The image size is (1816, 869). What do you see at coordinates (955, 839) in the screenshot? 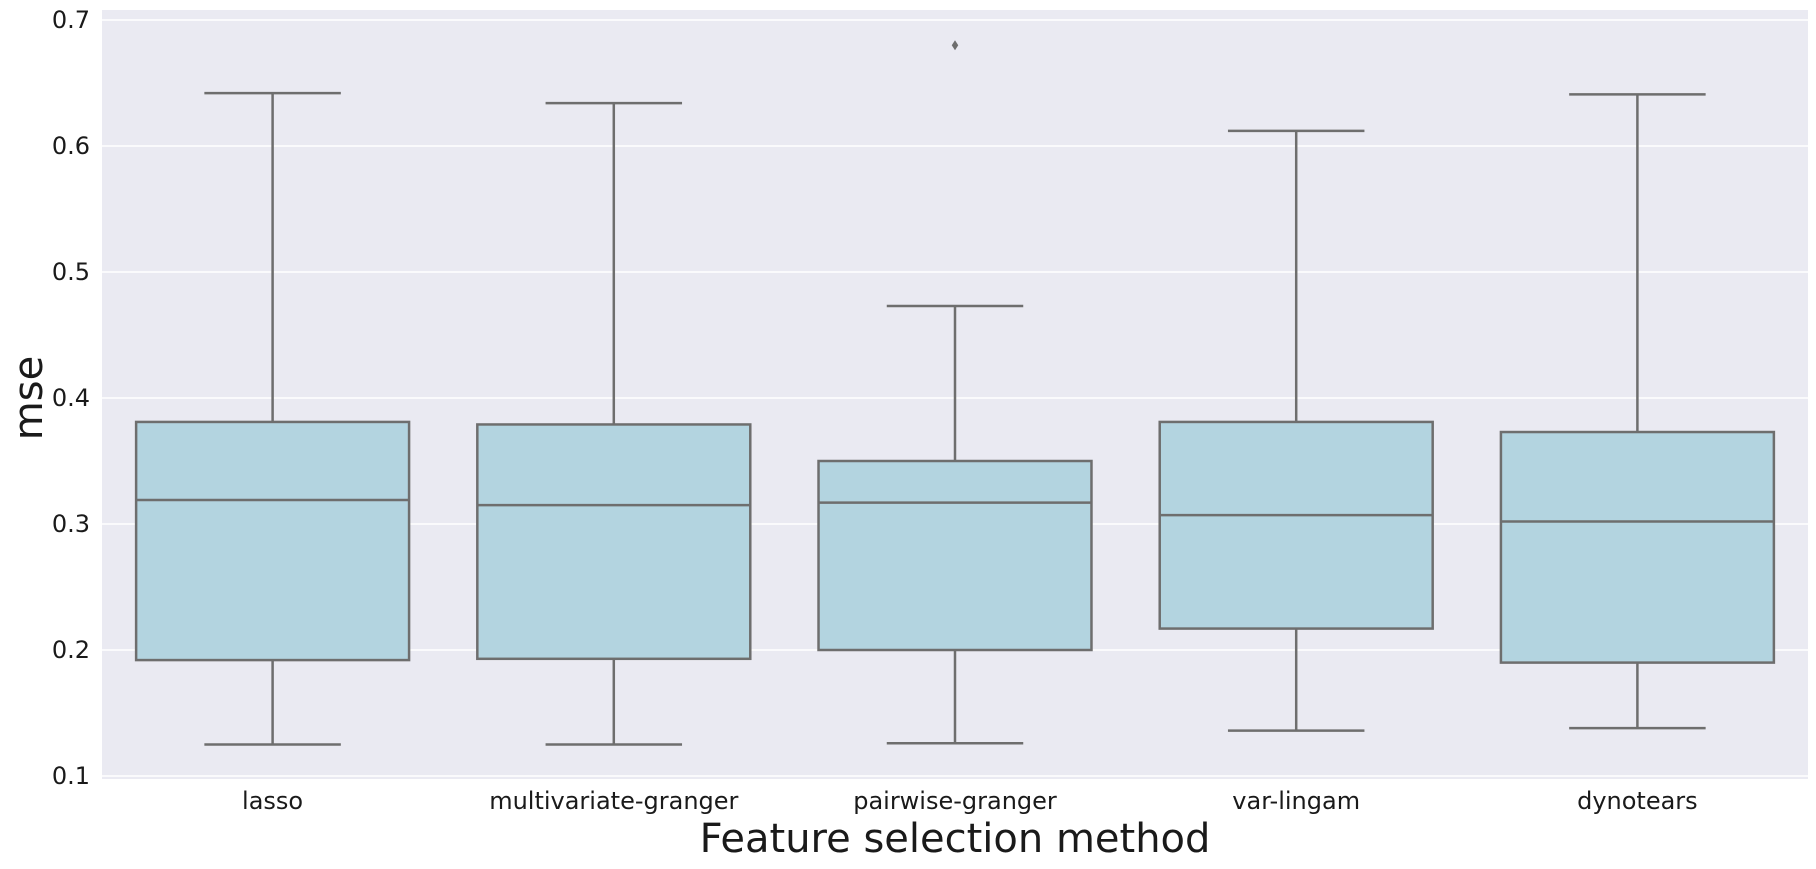
I see `x-axis-label: Feature selection method` at bounding box center [955, 839].